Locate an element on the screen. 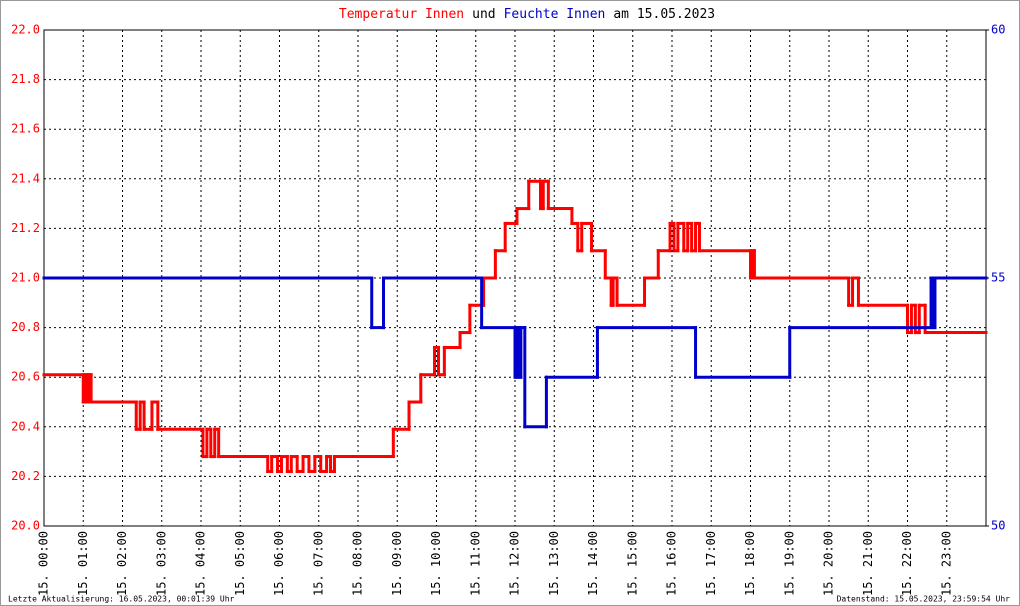 The height and width of the screenshot is (606, 1020). title-part: Temperatur Innen is located at coordinates (401, 14).